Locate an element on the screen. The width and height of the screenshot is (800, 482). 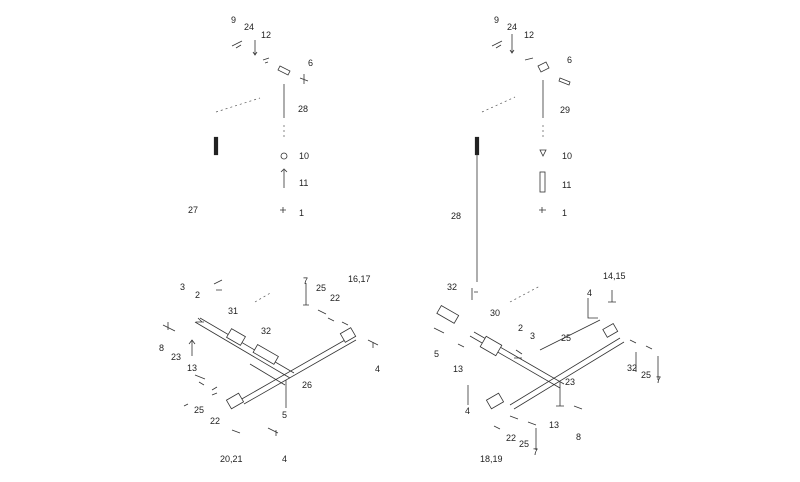
callout-label: 26 is located at coordinates (307, 385).